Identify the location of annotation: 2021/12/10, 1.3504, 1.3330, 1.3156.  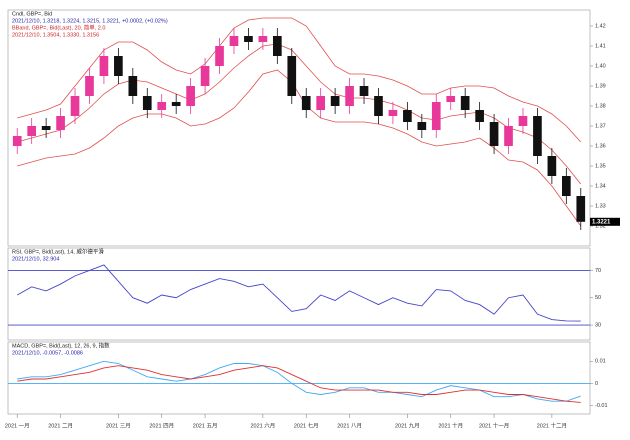
(55, 35).